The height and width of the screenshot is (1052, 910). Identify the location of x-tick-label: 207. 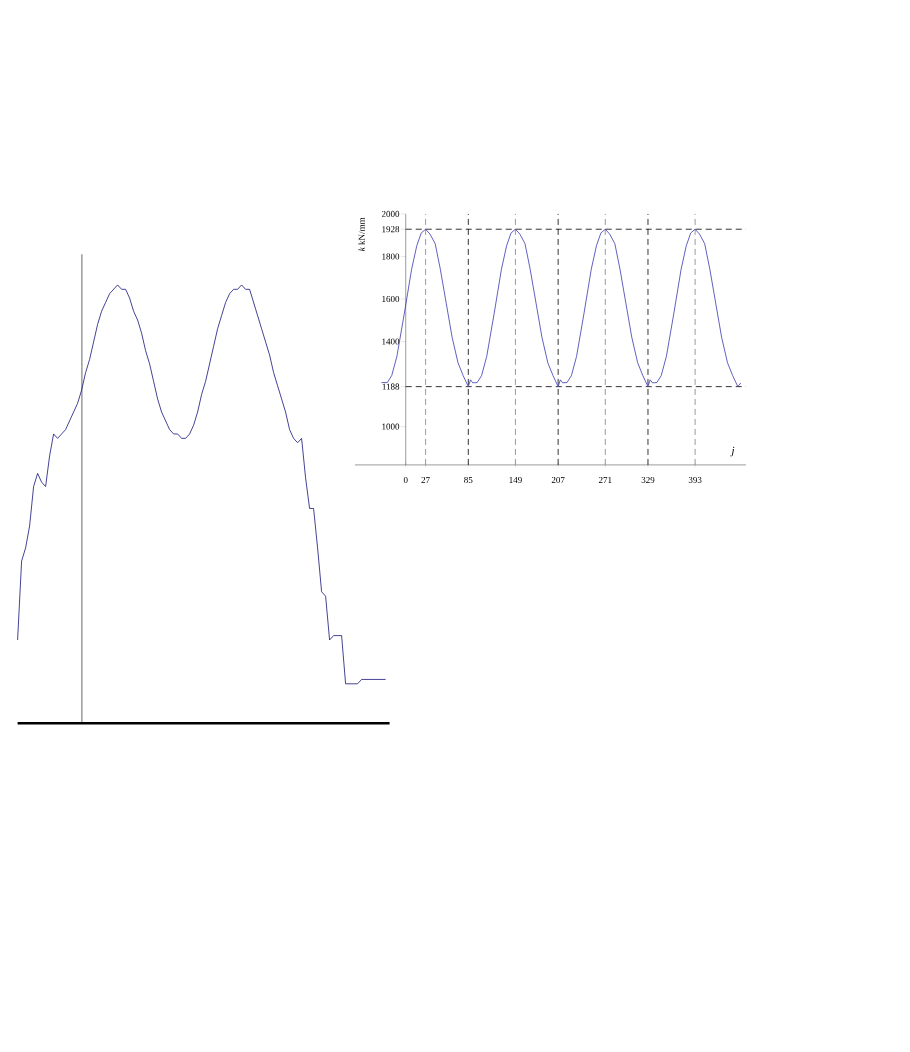
(558, 480).